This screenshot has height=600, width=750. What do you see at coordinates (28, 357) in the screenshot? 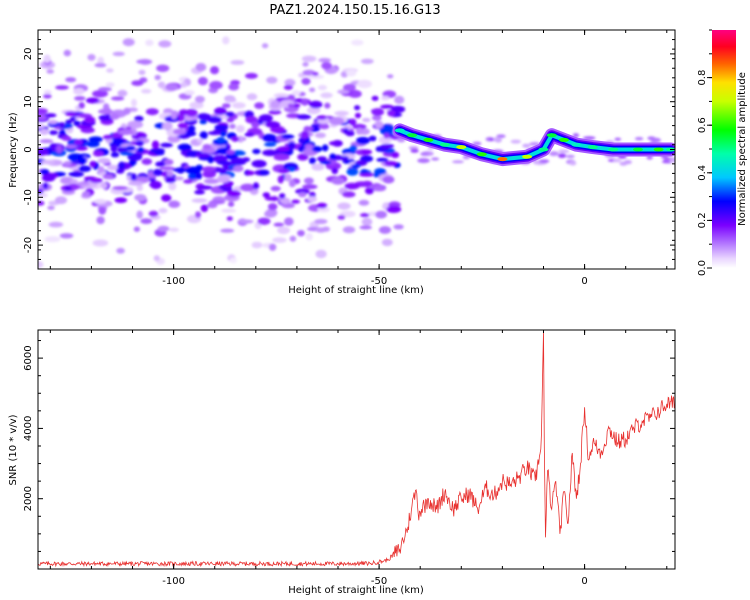
I see `y-tick-label: 6000` at bounding box center [28, 357].